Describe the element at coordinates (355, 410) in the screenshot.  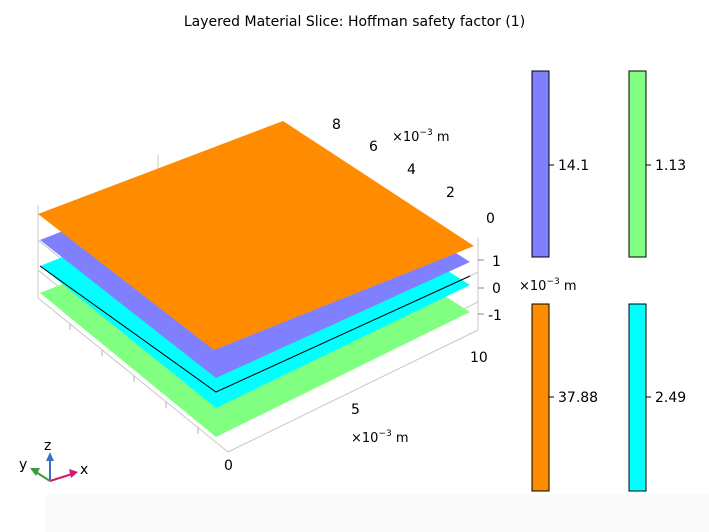
I see `tick-label-x-5: 5` at that location.